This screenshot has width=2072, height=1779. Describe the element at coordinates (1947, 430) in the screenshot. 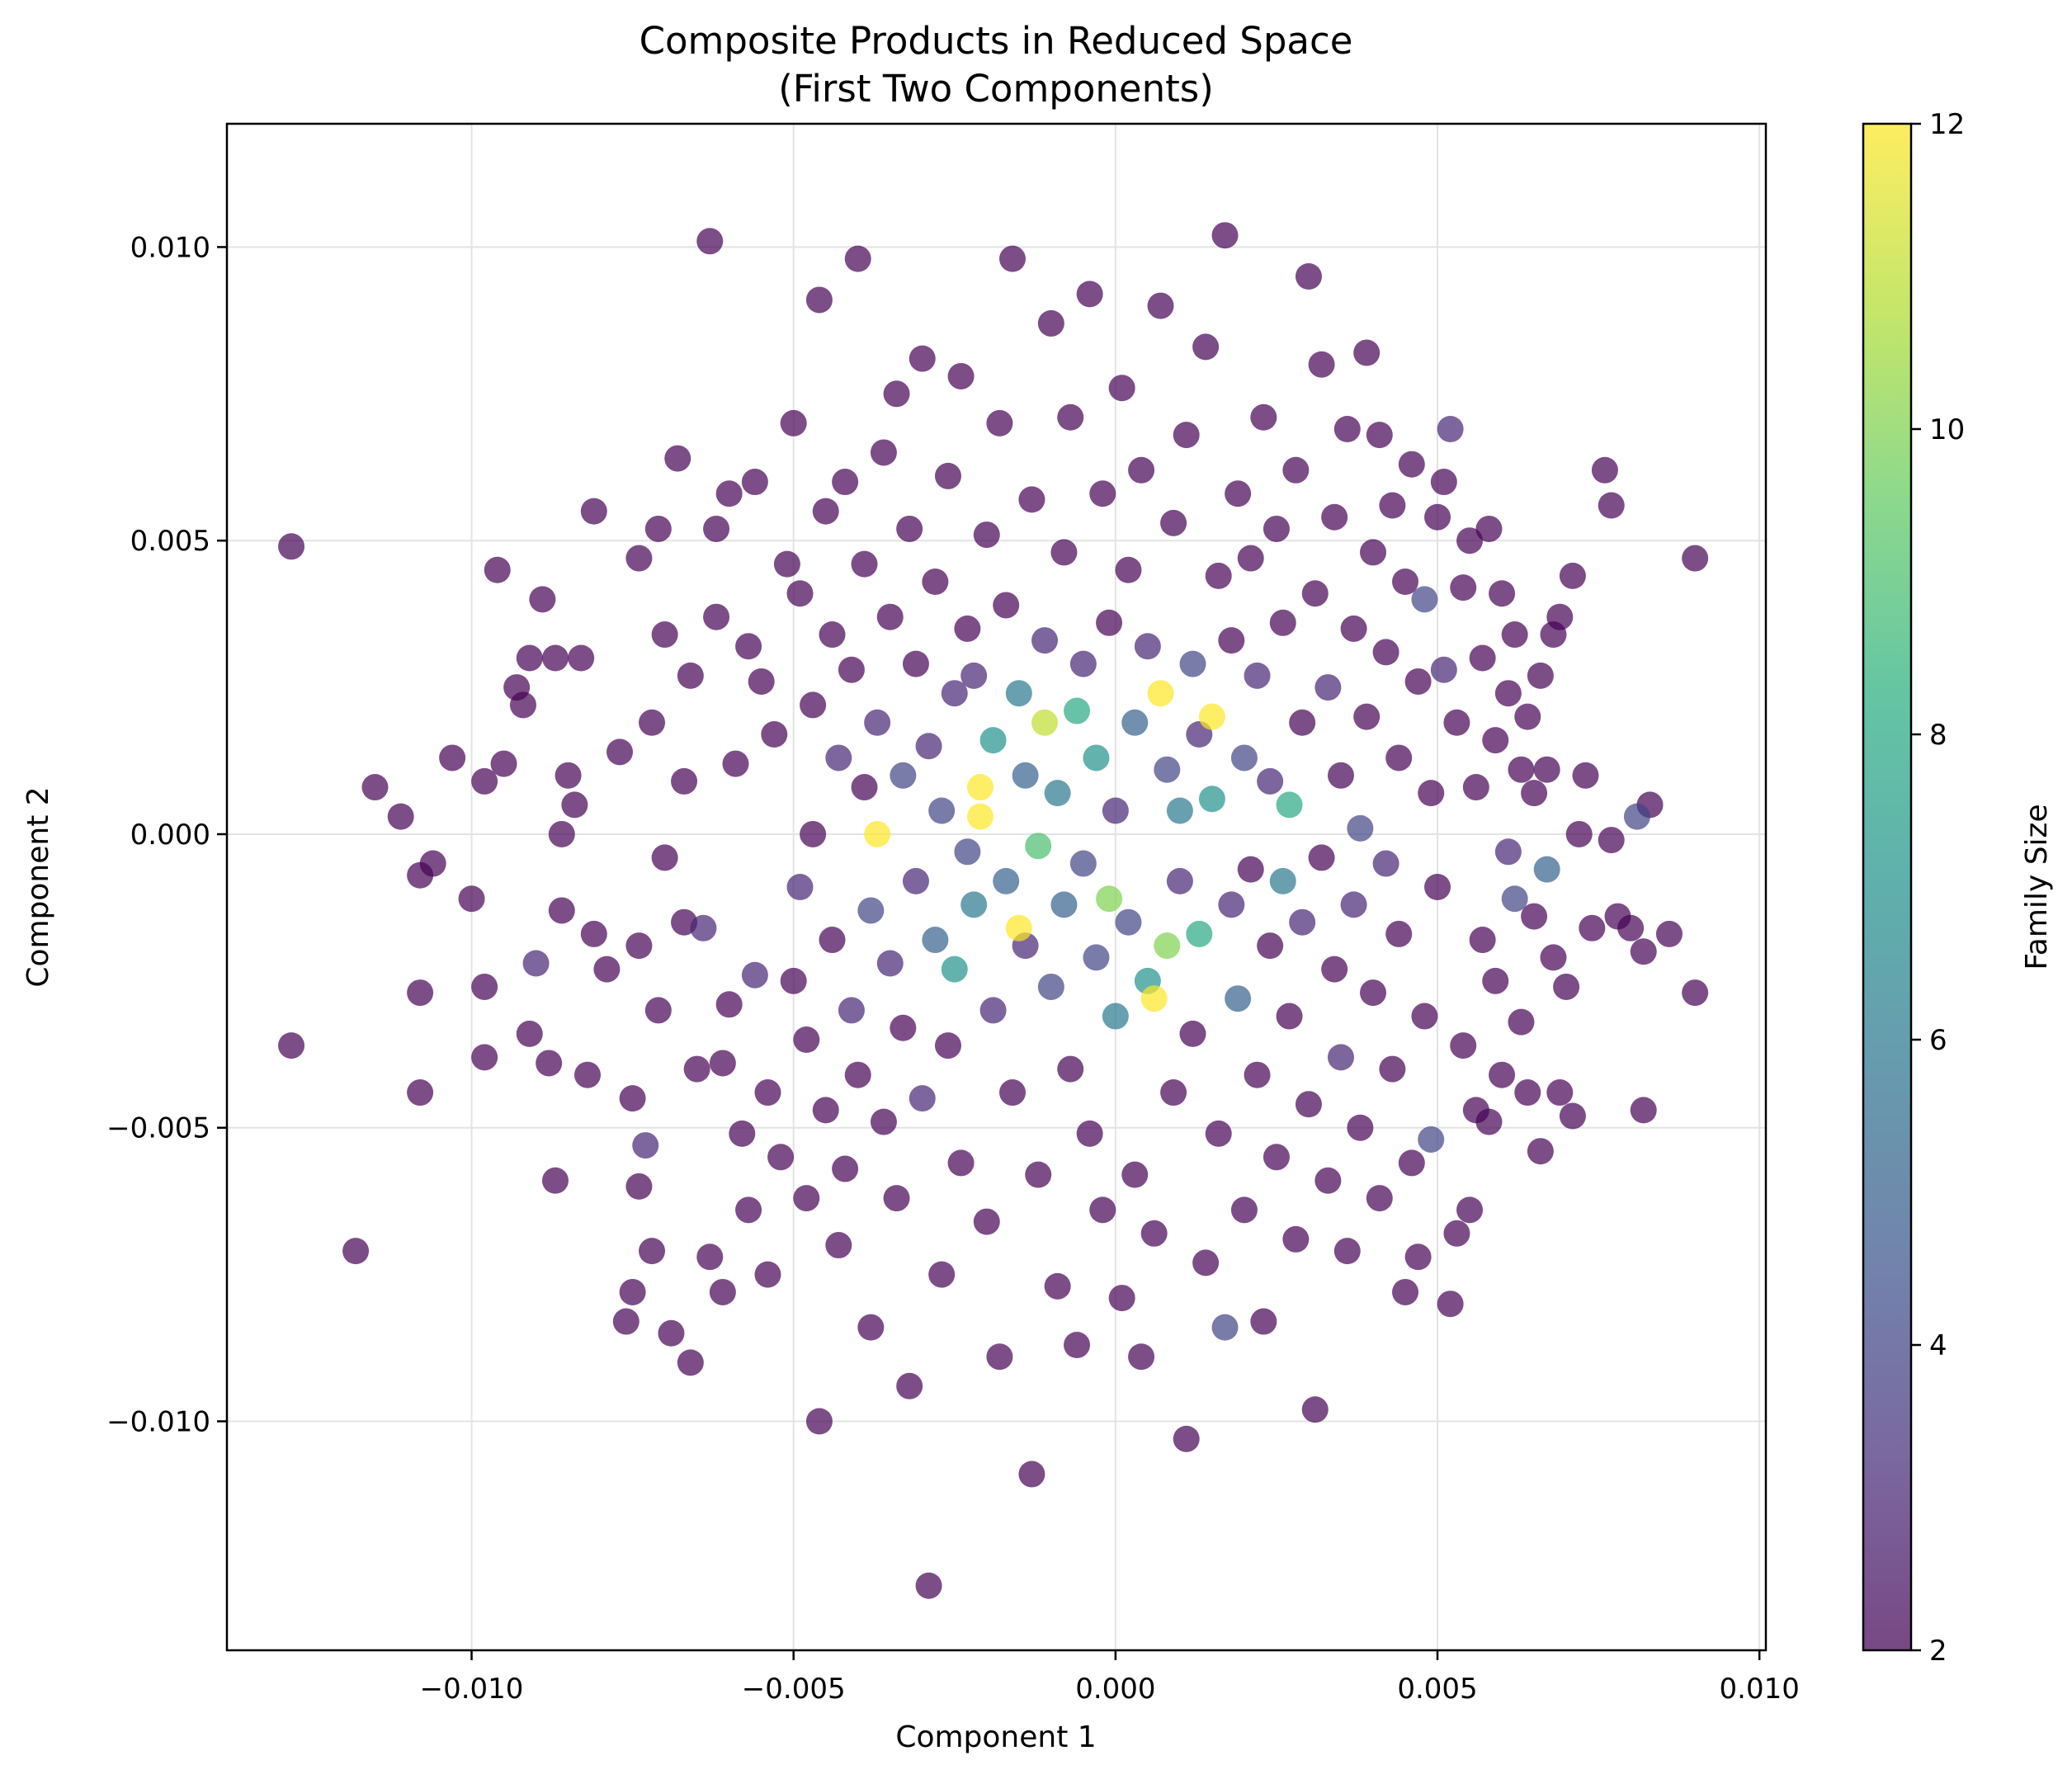

I see `colorbar-tick-label: 10` at that location.